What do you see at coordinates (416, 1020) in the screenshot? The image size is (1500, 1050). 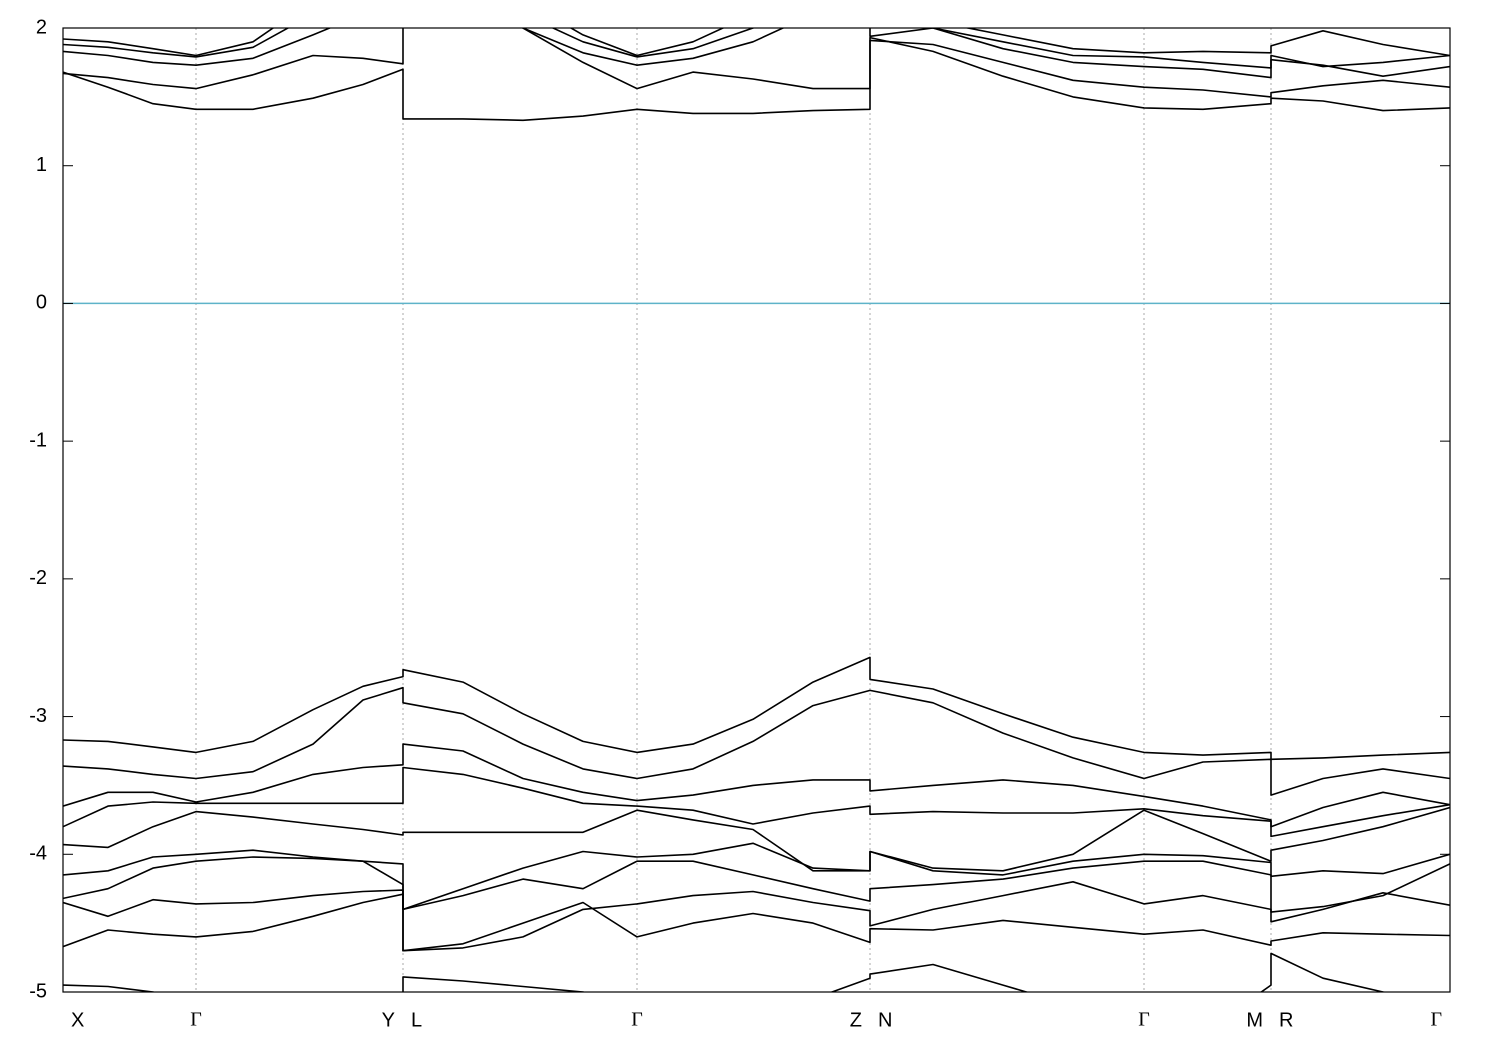 I see `x-tick-label: L` at bounding box center [416, 1020].